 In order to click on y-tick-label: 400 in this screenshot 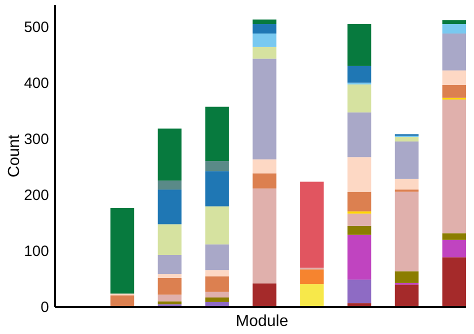, I will do `click(36, 83)`.